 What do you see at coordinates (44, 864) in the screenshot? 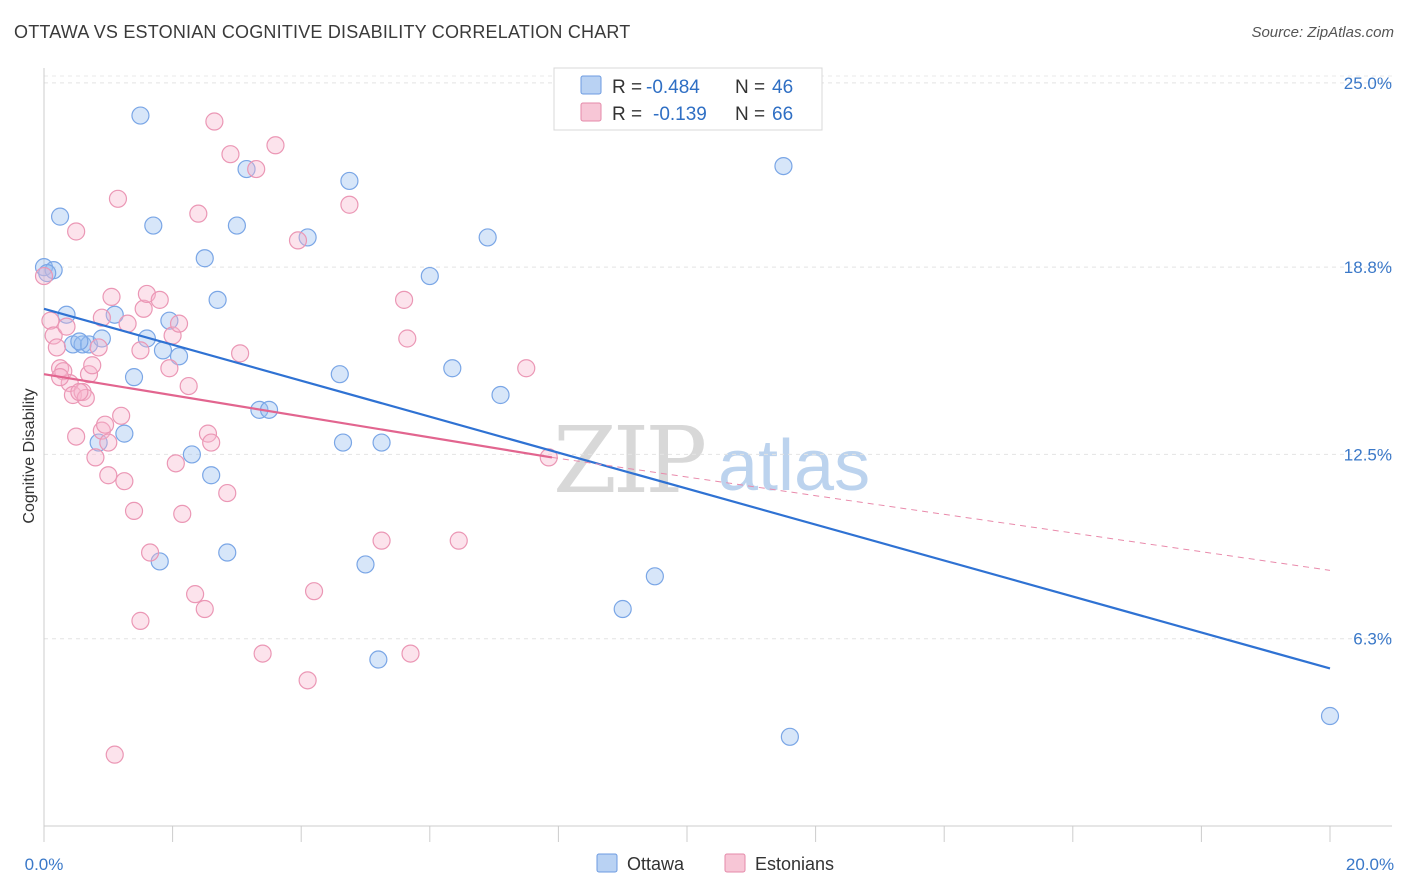
I see `x-tick-label-min: 0.0%` at bounding box center [44, 864].